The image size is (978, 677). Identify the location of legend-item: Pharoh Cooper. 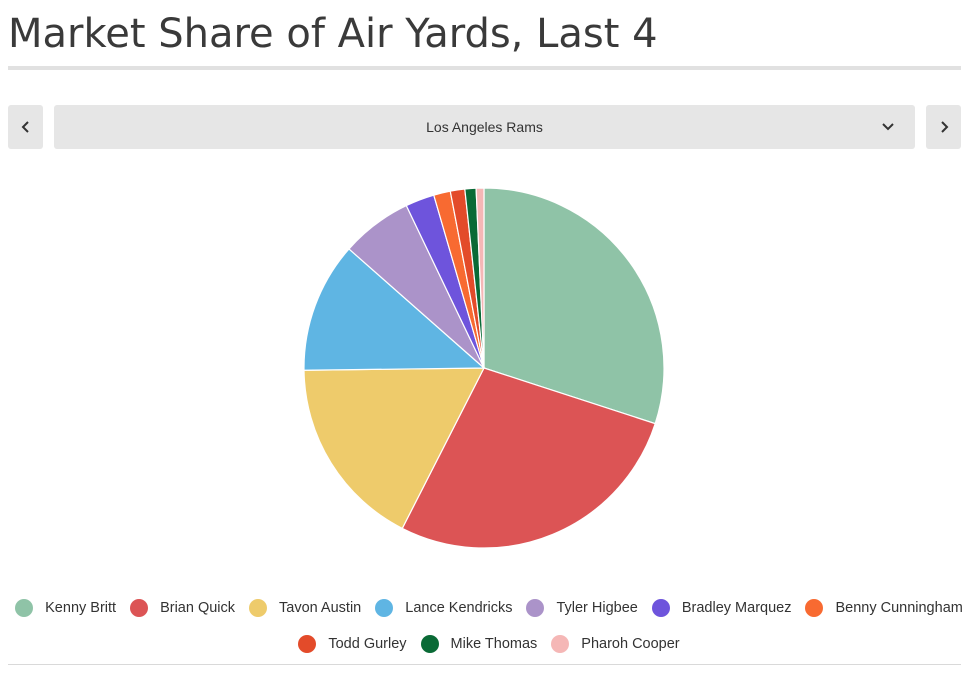
(615, 644).